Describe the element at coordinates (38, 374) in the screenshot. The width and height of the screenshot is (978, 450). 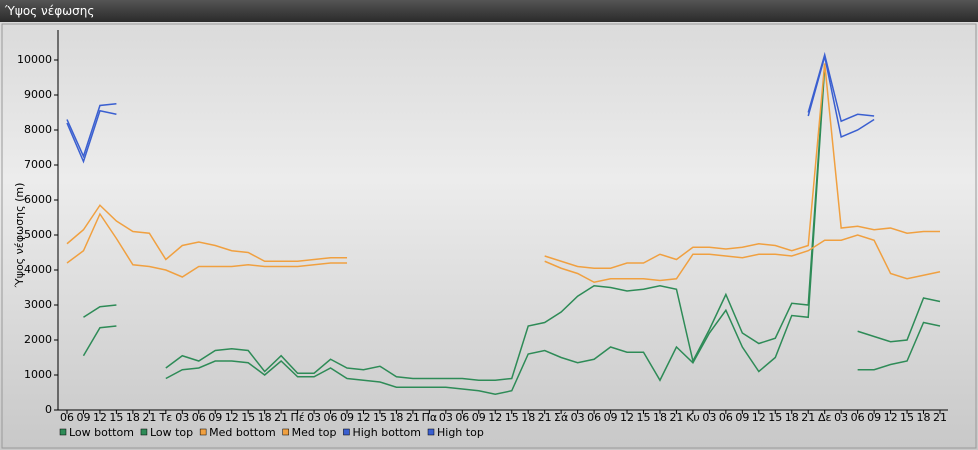
I see `y-tick-label: 1000` at that location.